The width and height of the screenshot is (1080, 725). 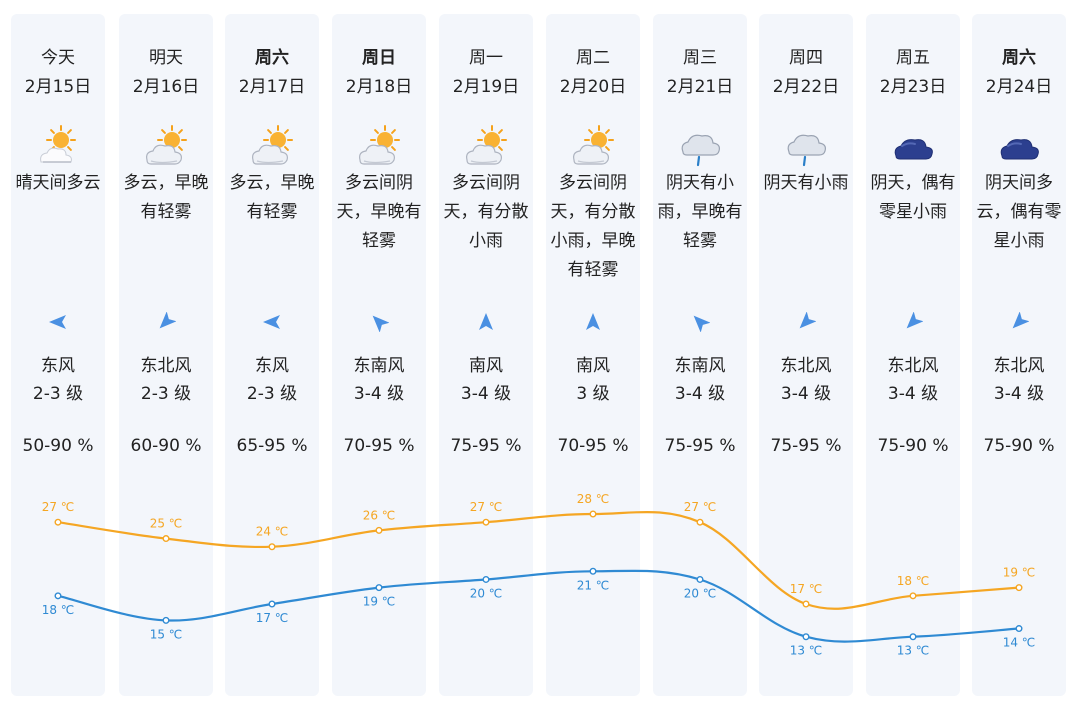 What do you see at coordinates (913, 198) in the screenshot?
I see `weather-description: 阴天，偶有 零星小雨` at bounding box center [913, 198].